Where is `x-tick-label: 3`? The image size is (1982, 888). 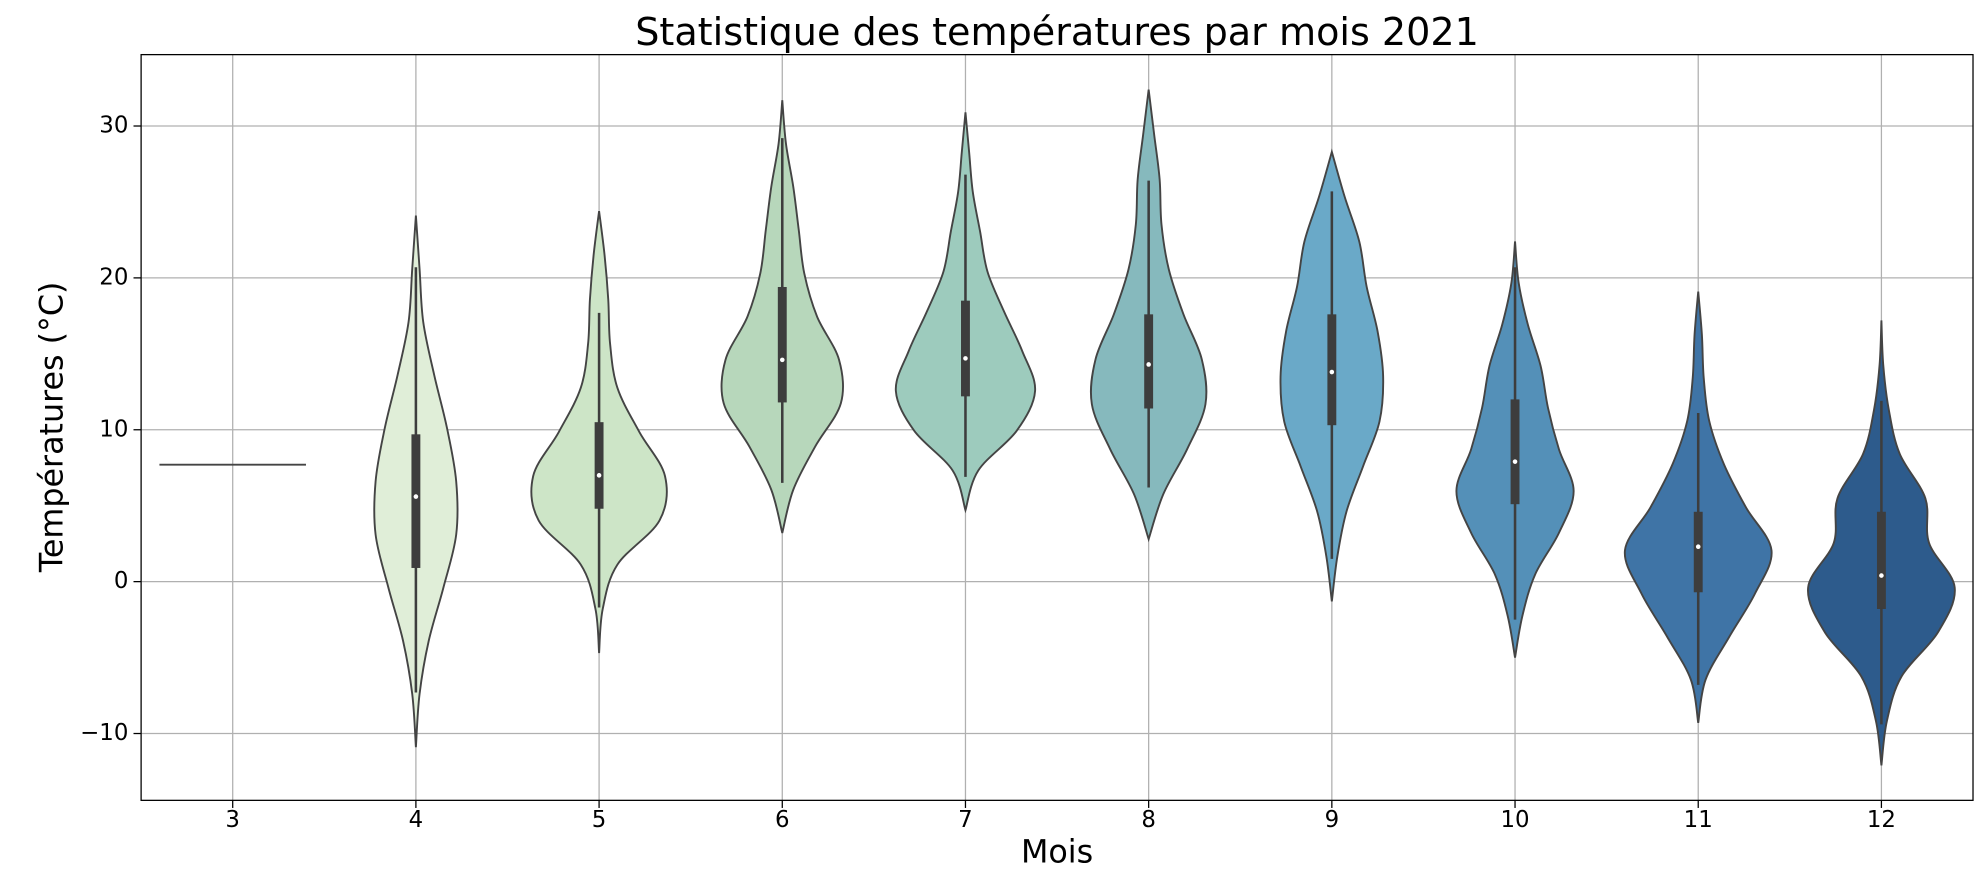
x-tick-label: 3 is located at coordinates (232, 820).